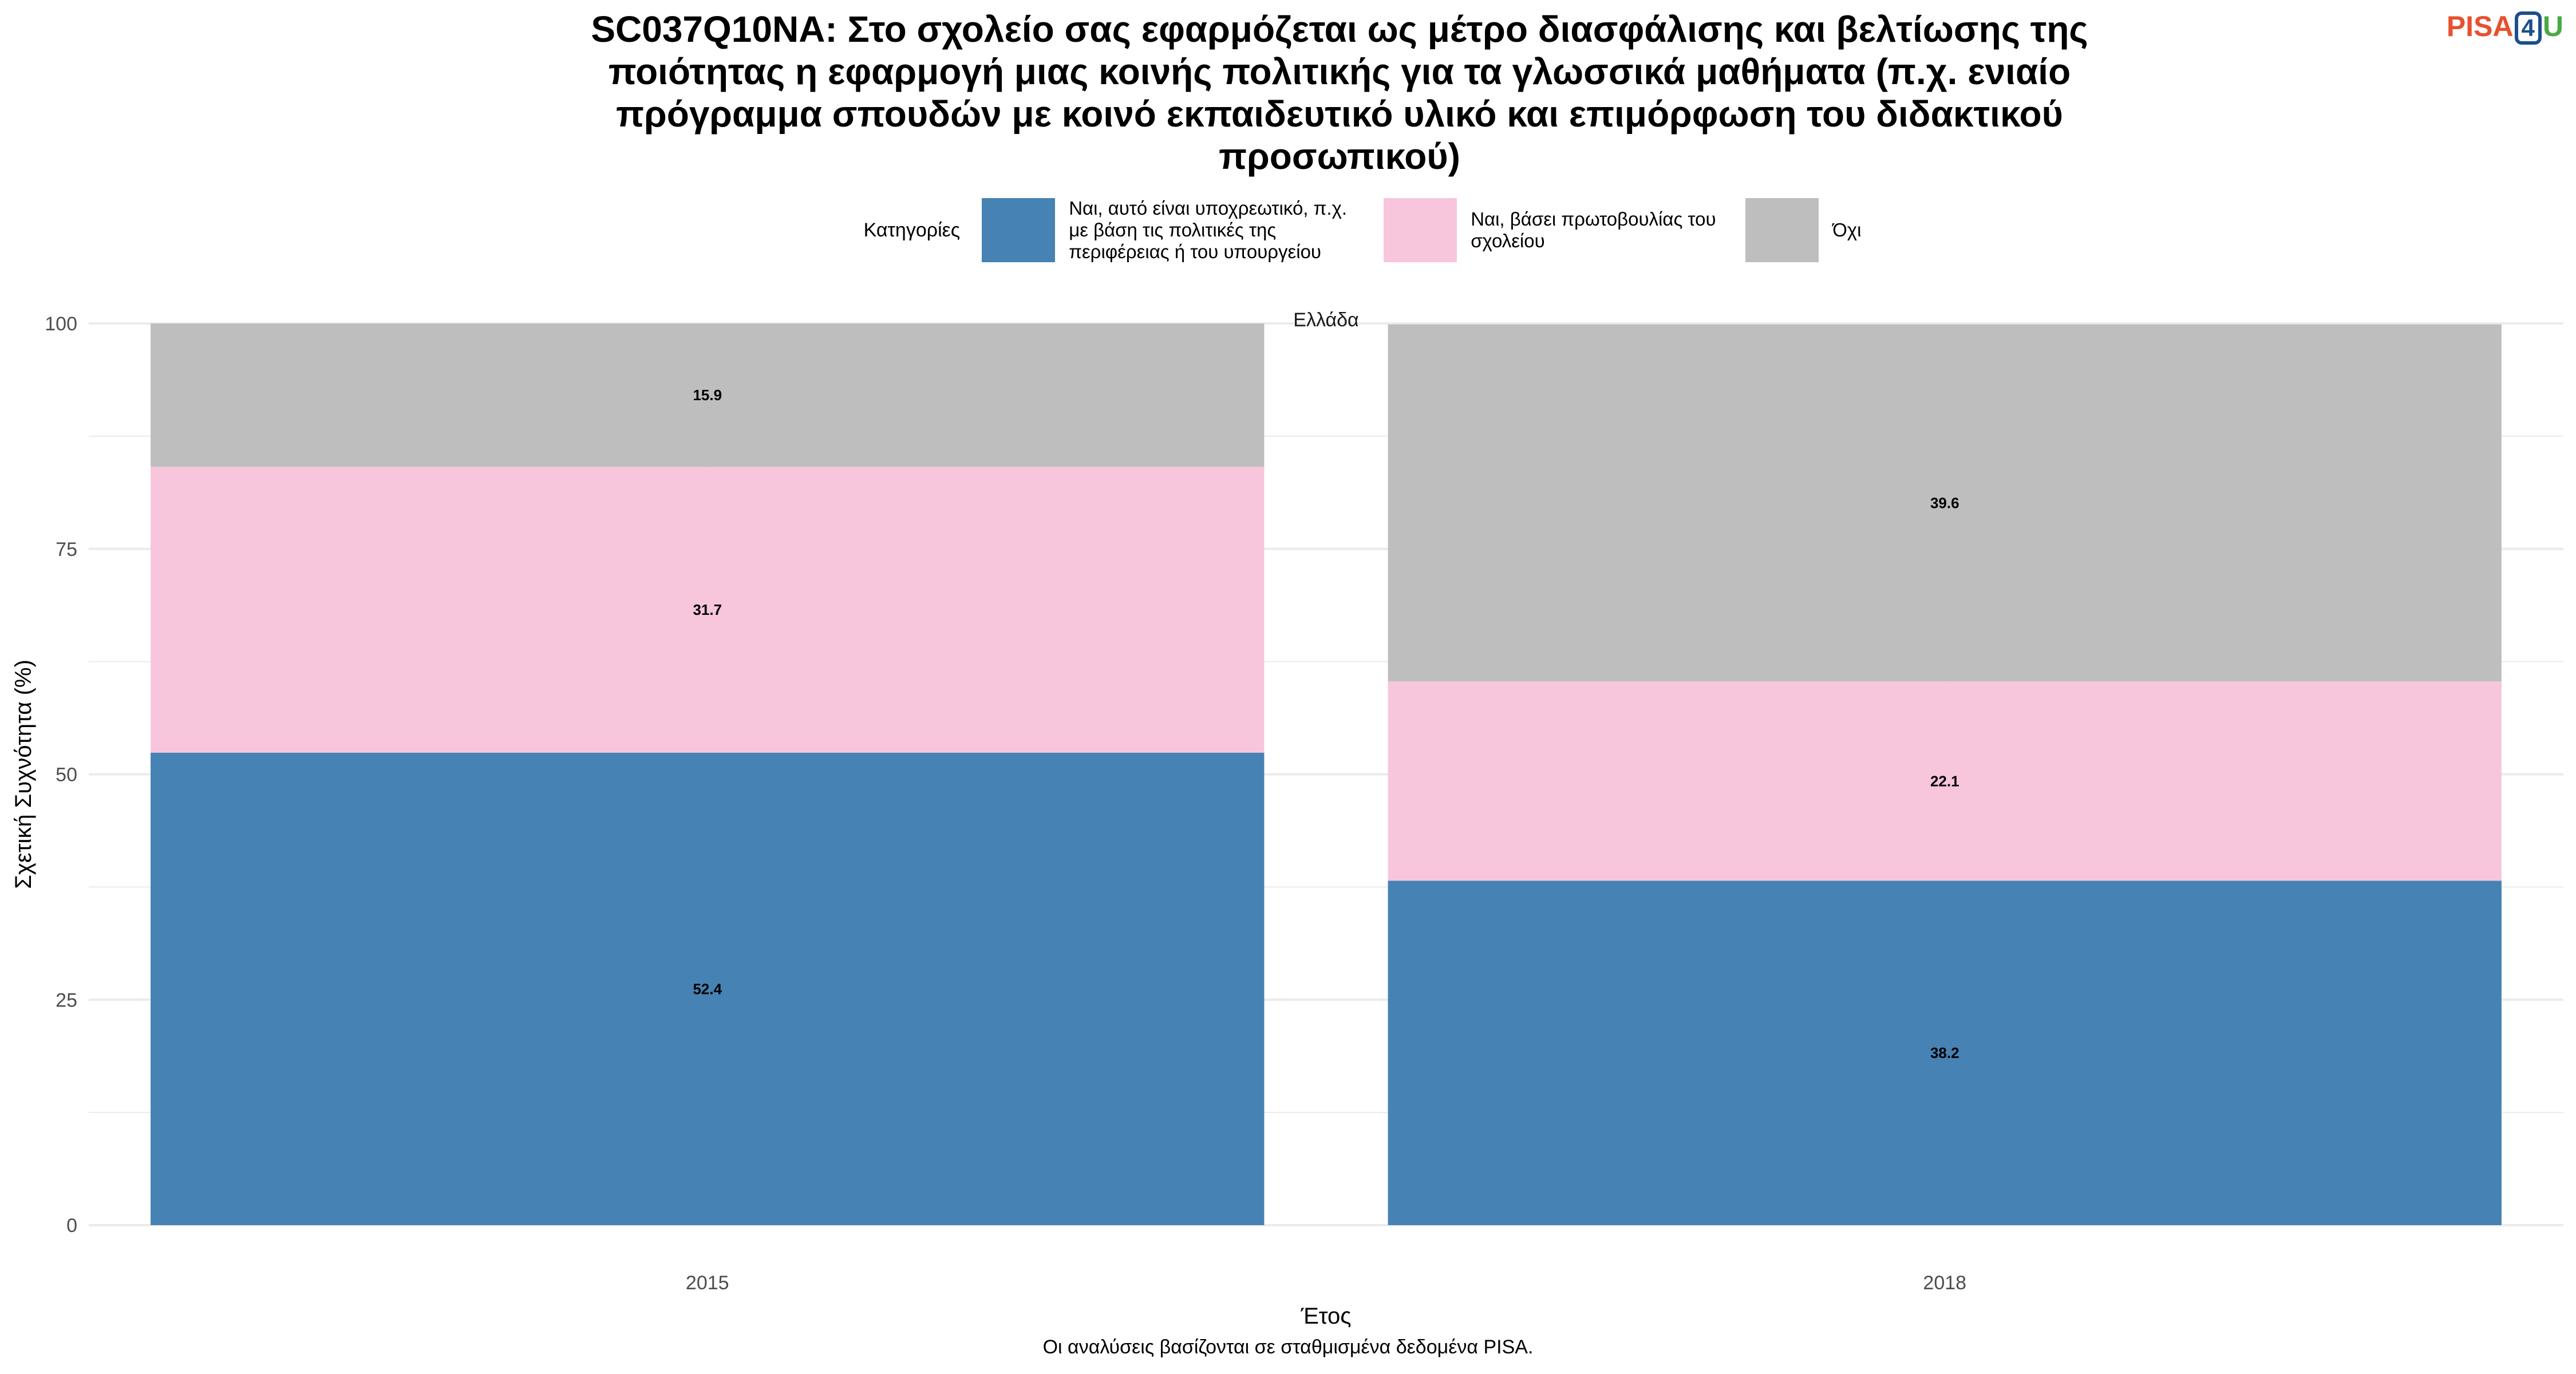 This screenshot has width=2576, height=1374. Describe the element at coordinates (1325, 1317) in the screenshot. I see `x-axis-title: Έτος` at that location.